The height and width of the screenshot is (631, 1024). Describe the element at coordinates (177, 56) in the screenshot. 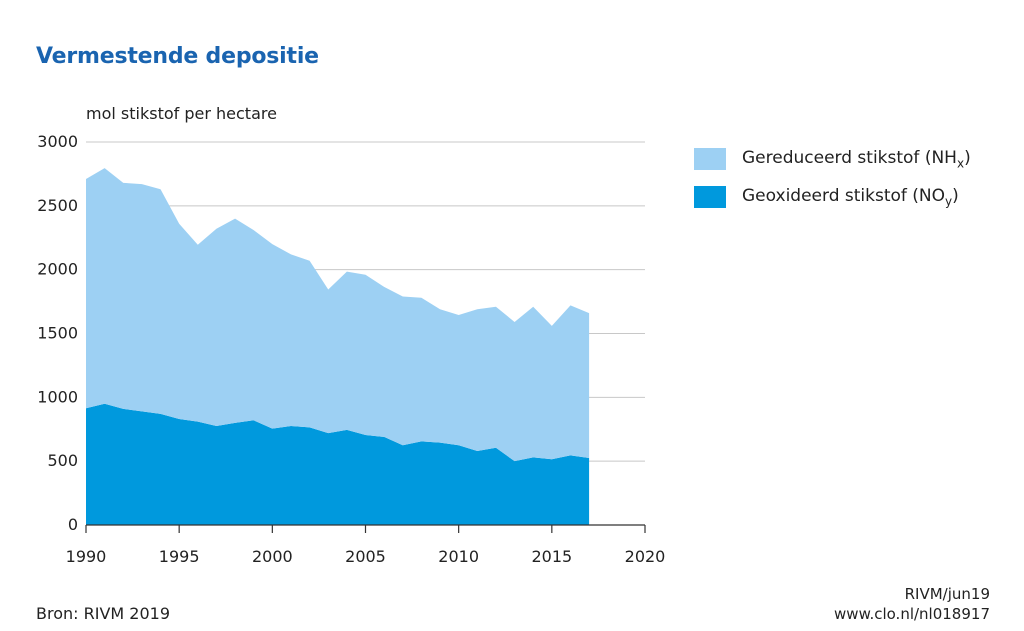

I see `chart-title: Vermestende depositie` at that location.